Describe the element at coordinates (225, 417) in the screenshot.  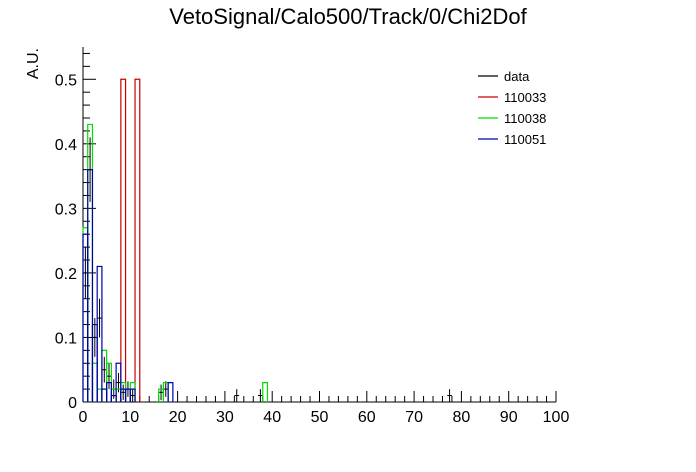
I see `x-tick-label: 30` at that location.